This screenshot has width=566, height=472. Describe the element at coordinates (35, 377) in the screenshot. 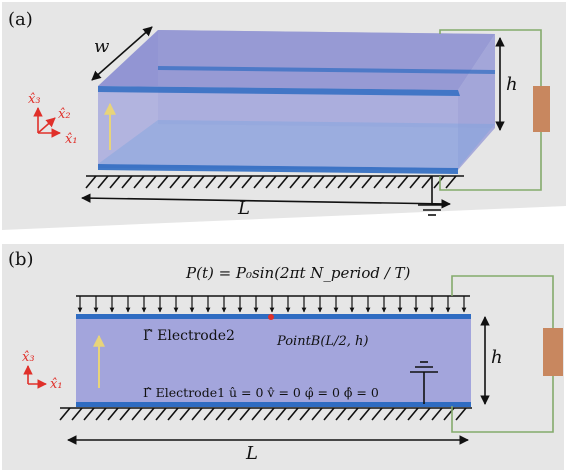

I see `axes-b` at that location.